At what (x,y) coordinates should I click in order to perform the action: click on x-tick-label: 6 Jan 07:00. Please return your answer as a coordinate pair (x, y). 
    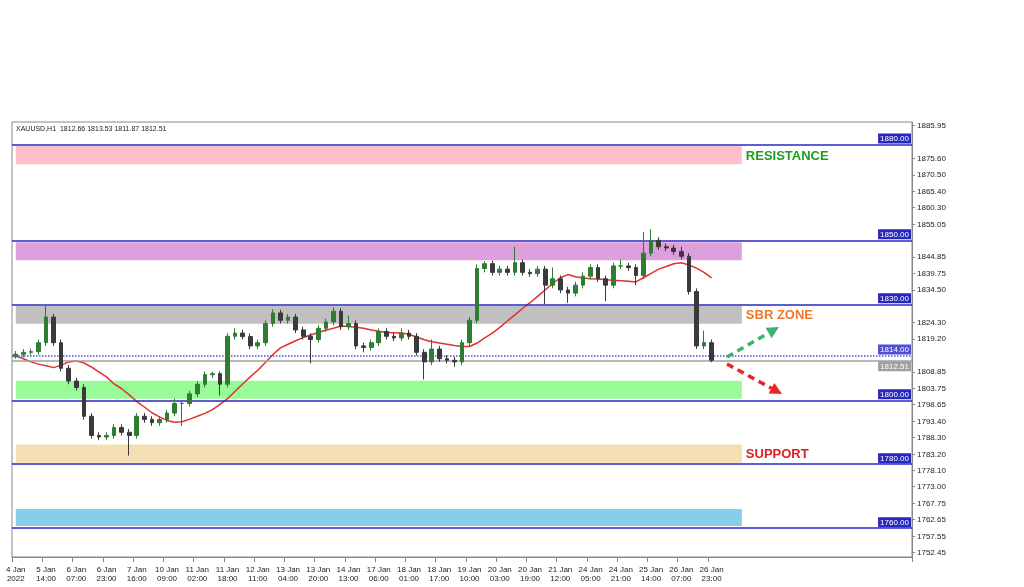
    Looking at the image, I should click on (76, 574).